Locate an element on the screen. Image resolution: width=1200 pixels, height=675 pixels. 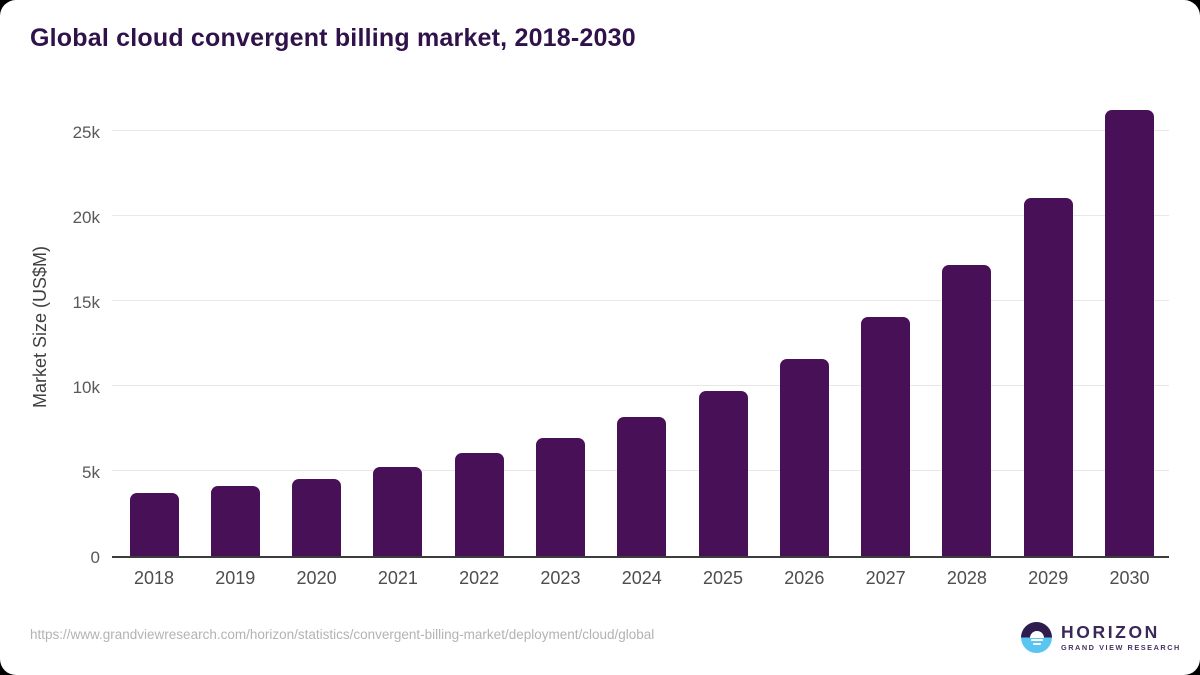
x-label-2021: 2021 is located at coordinates (397, 578).